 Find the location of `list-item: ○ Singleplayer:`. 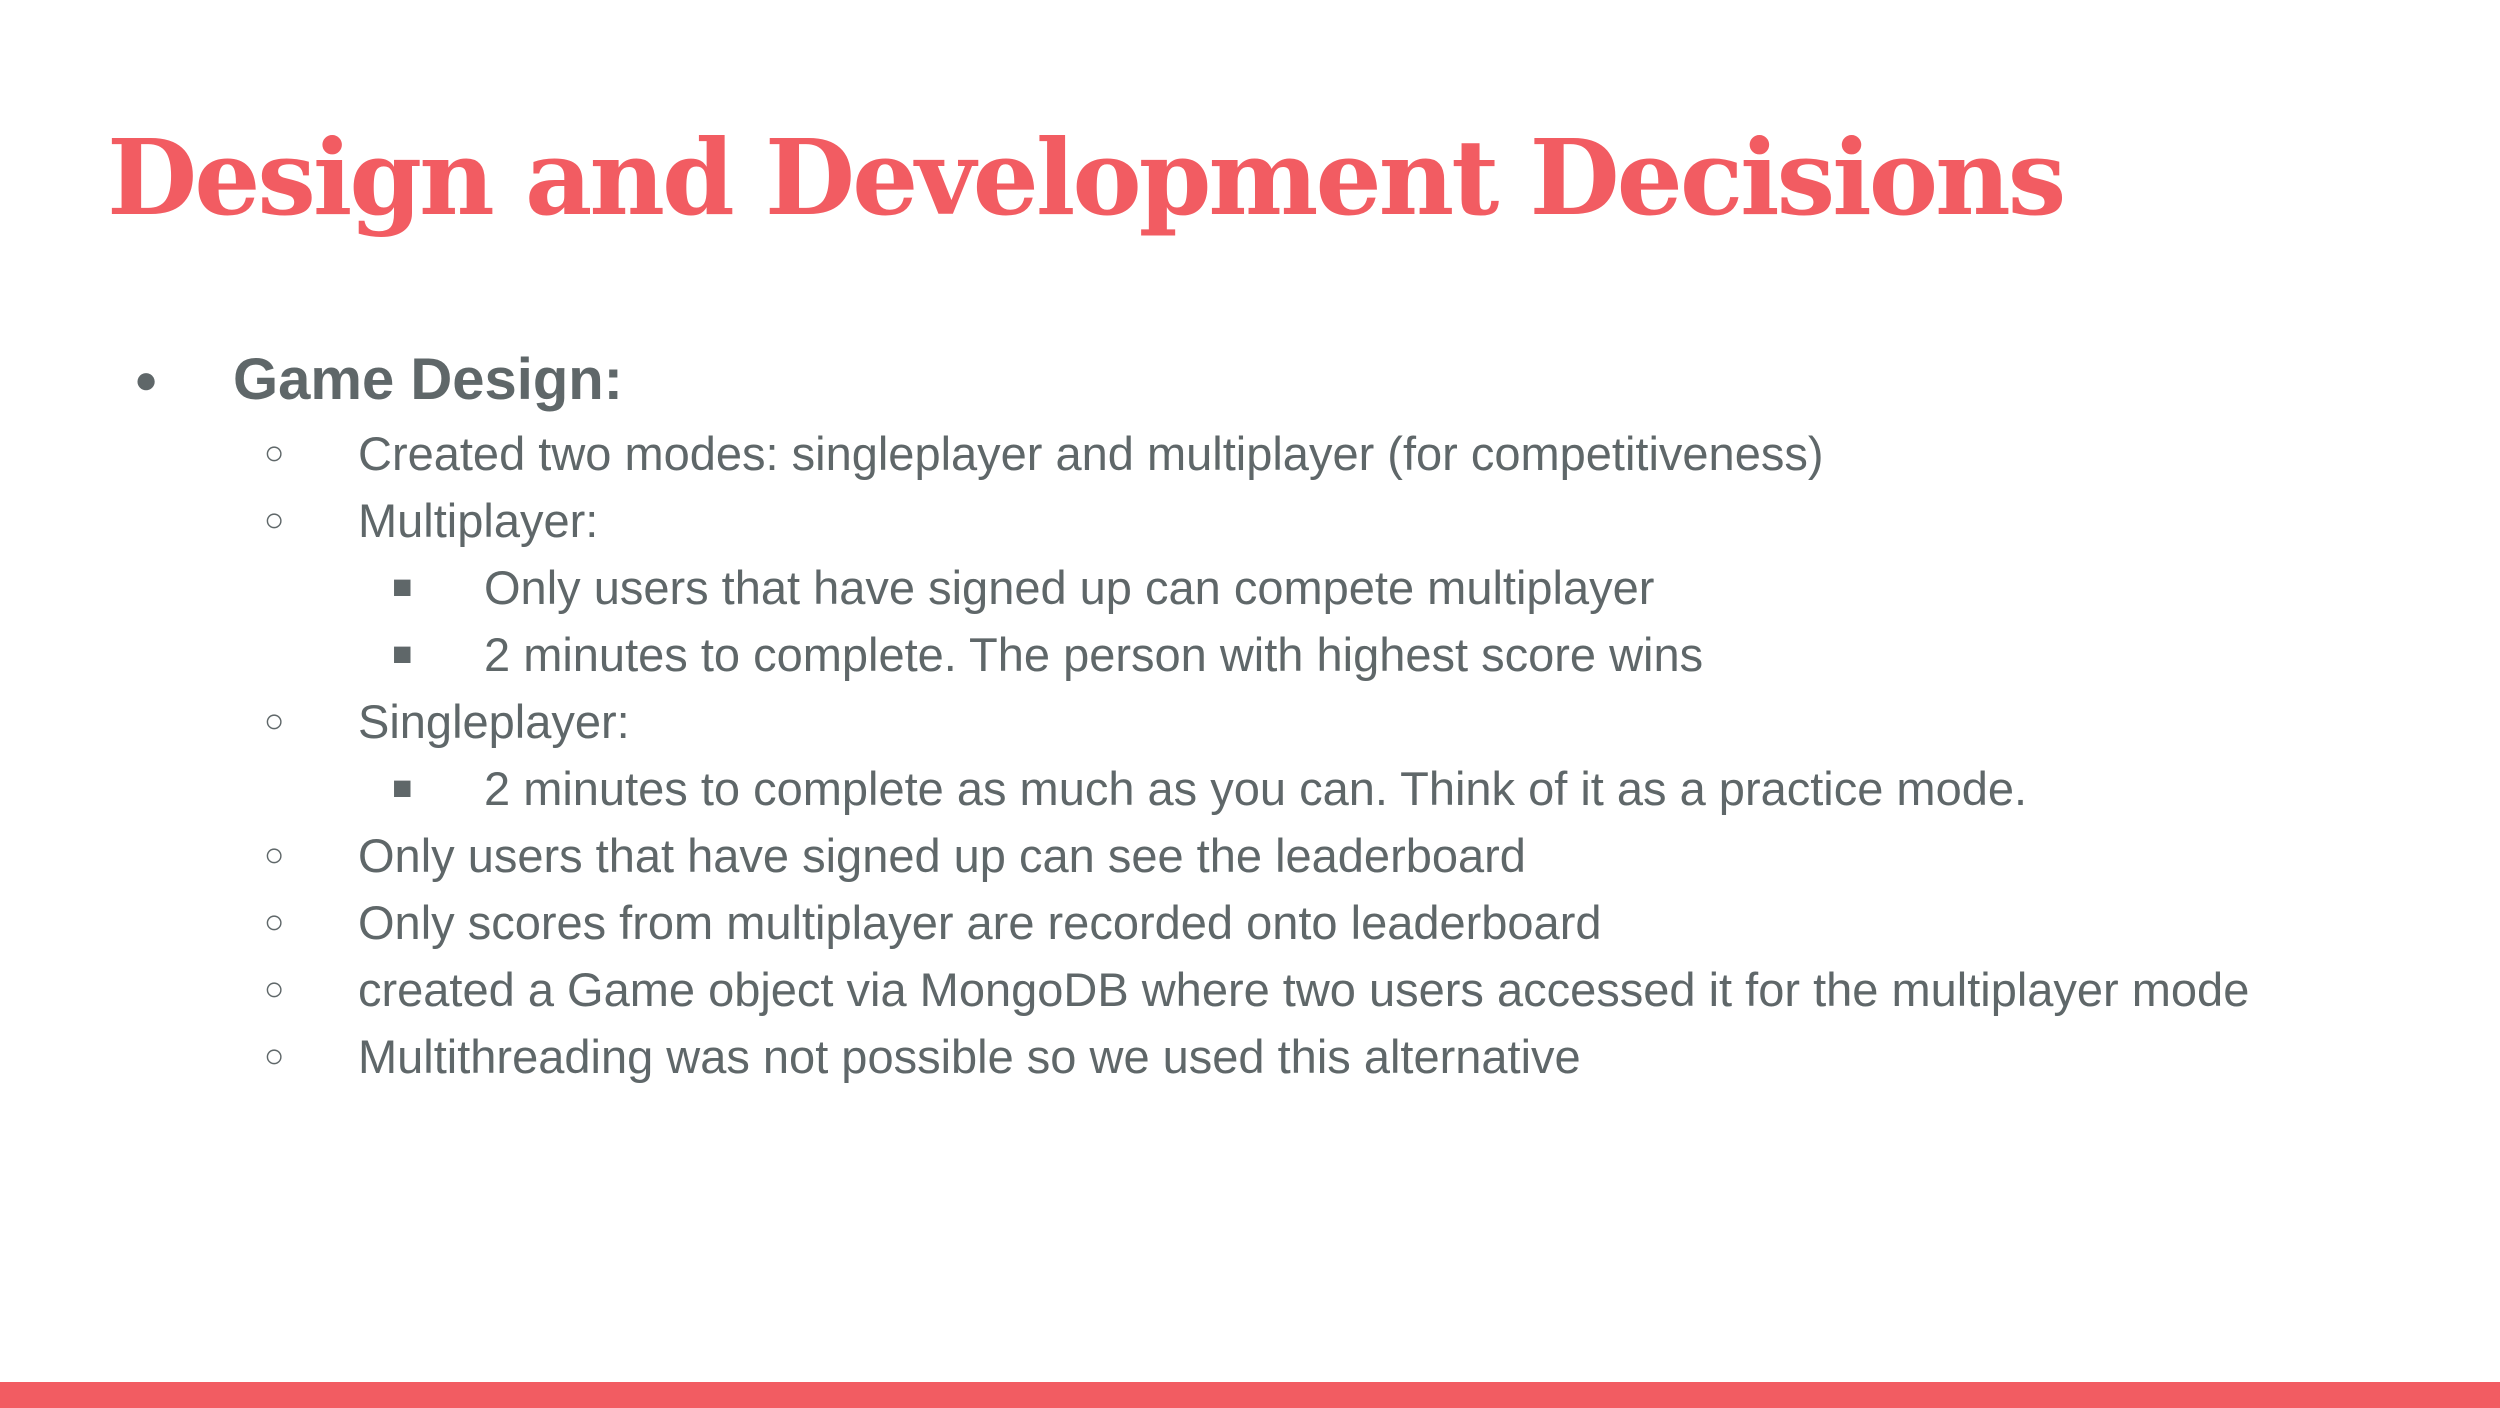

list-item: ○ Singleplayer: is located at coordinates (1250, 721).